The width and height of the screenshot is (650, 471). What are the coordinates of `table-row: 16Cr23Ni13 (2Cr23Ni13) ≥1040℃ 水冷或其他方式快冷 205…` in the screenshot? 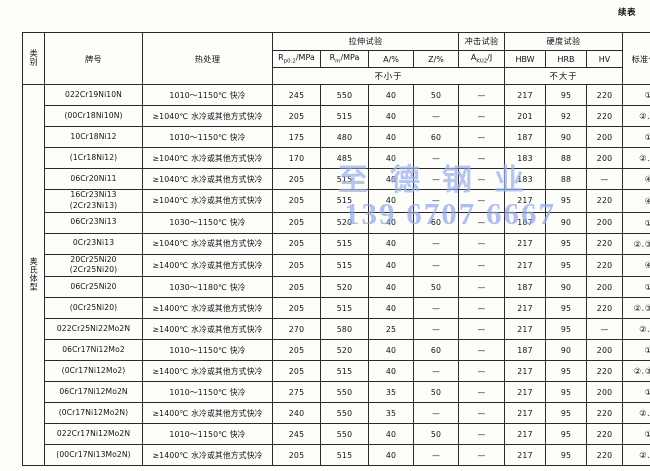 It's located at (336, 201).